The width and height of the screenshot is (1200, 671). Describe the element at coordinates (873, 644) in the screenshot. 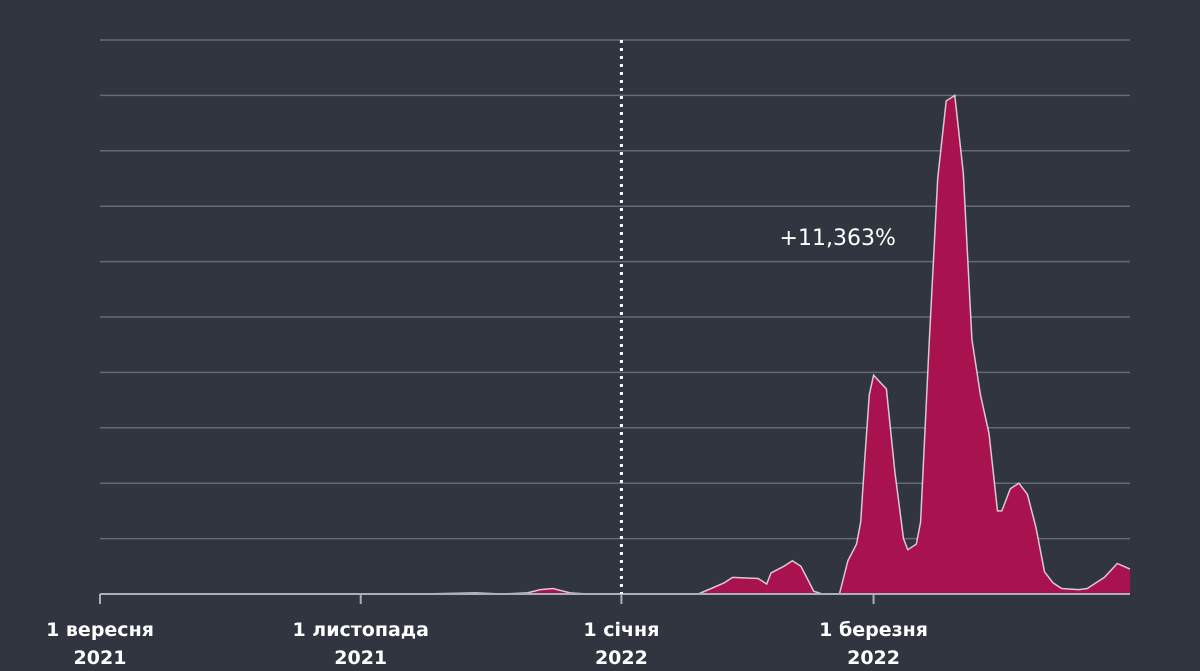

I see `x-tick-label: 1 березня 2022` at that location.